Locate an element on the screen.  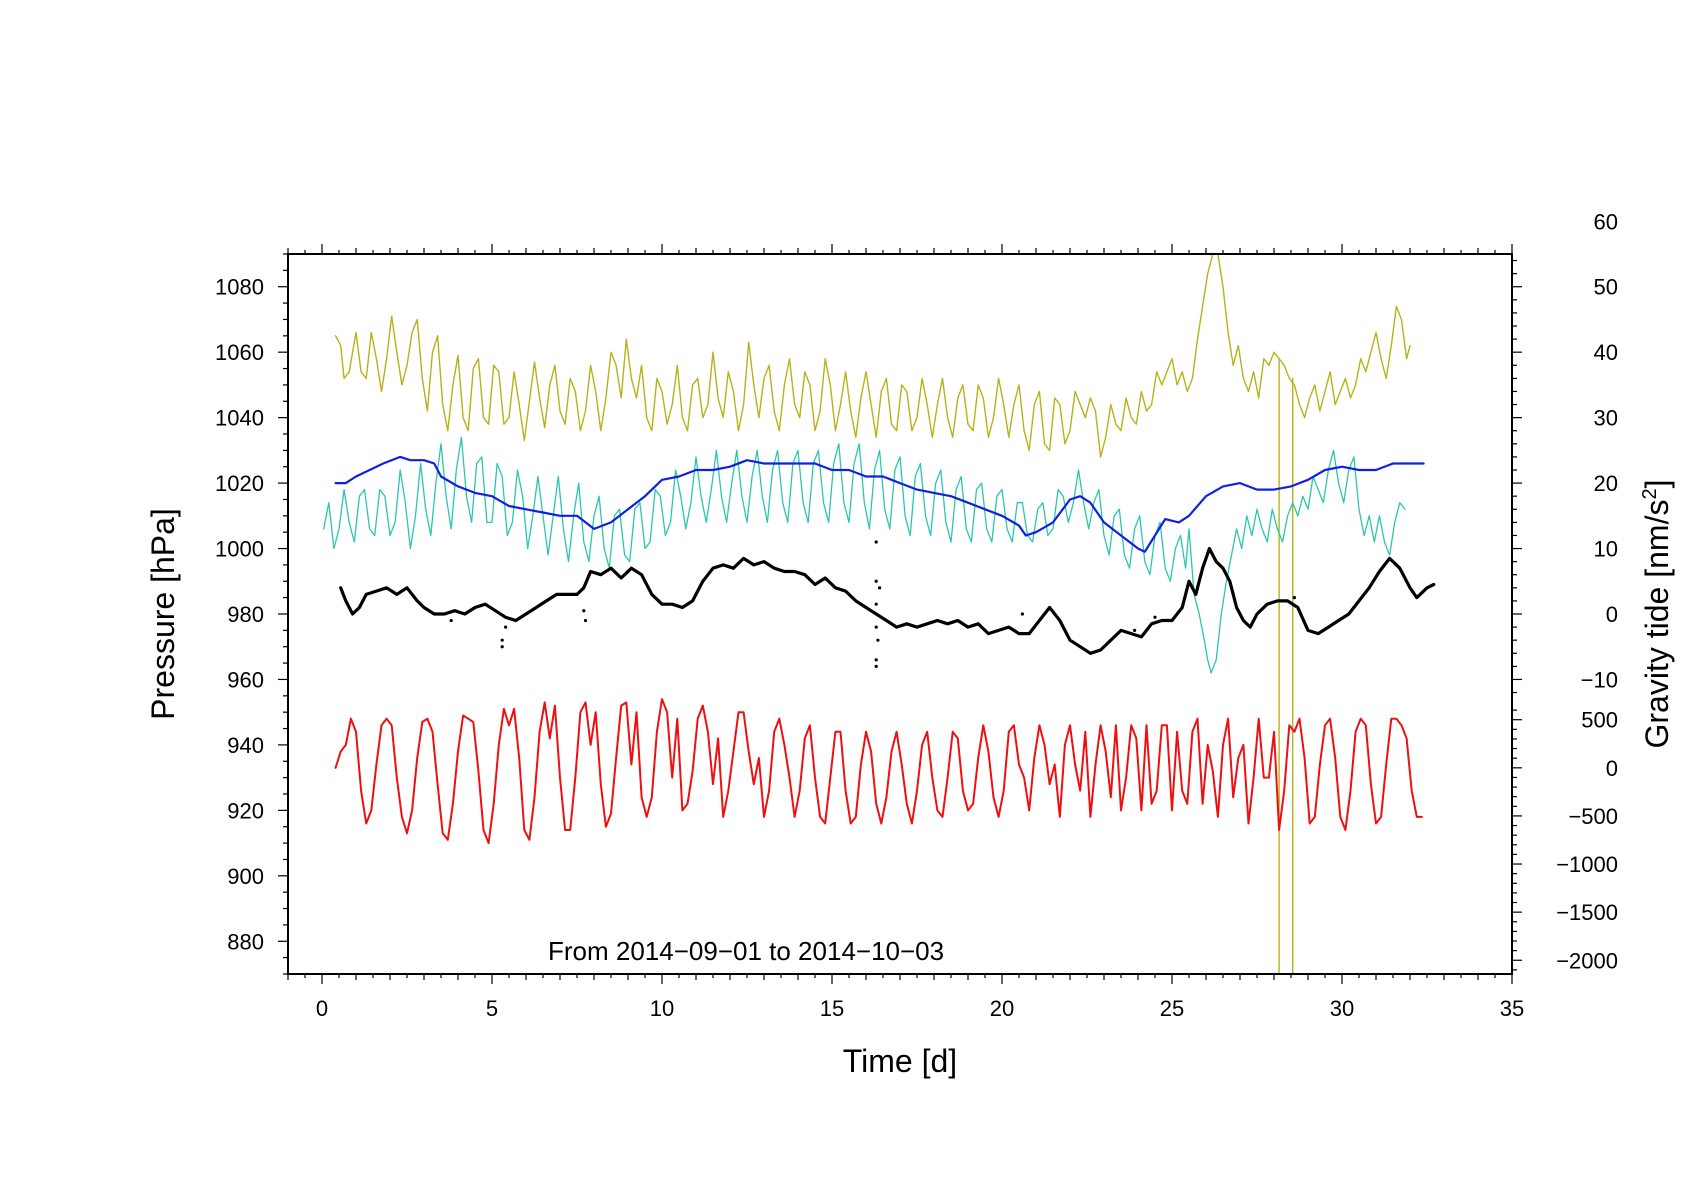
right-tick-label: 60 is located at coordinates (1606, 221).